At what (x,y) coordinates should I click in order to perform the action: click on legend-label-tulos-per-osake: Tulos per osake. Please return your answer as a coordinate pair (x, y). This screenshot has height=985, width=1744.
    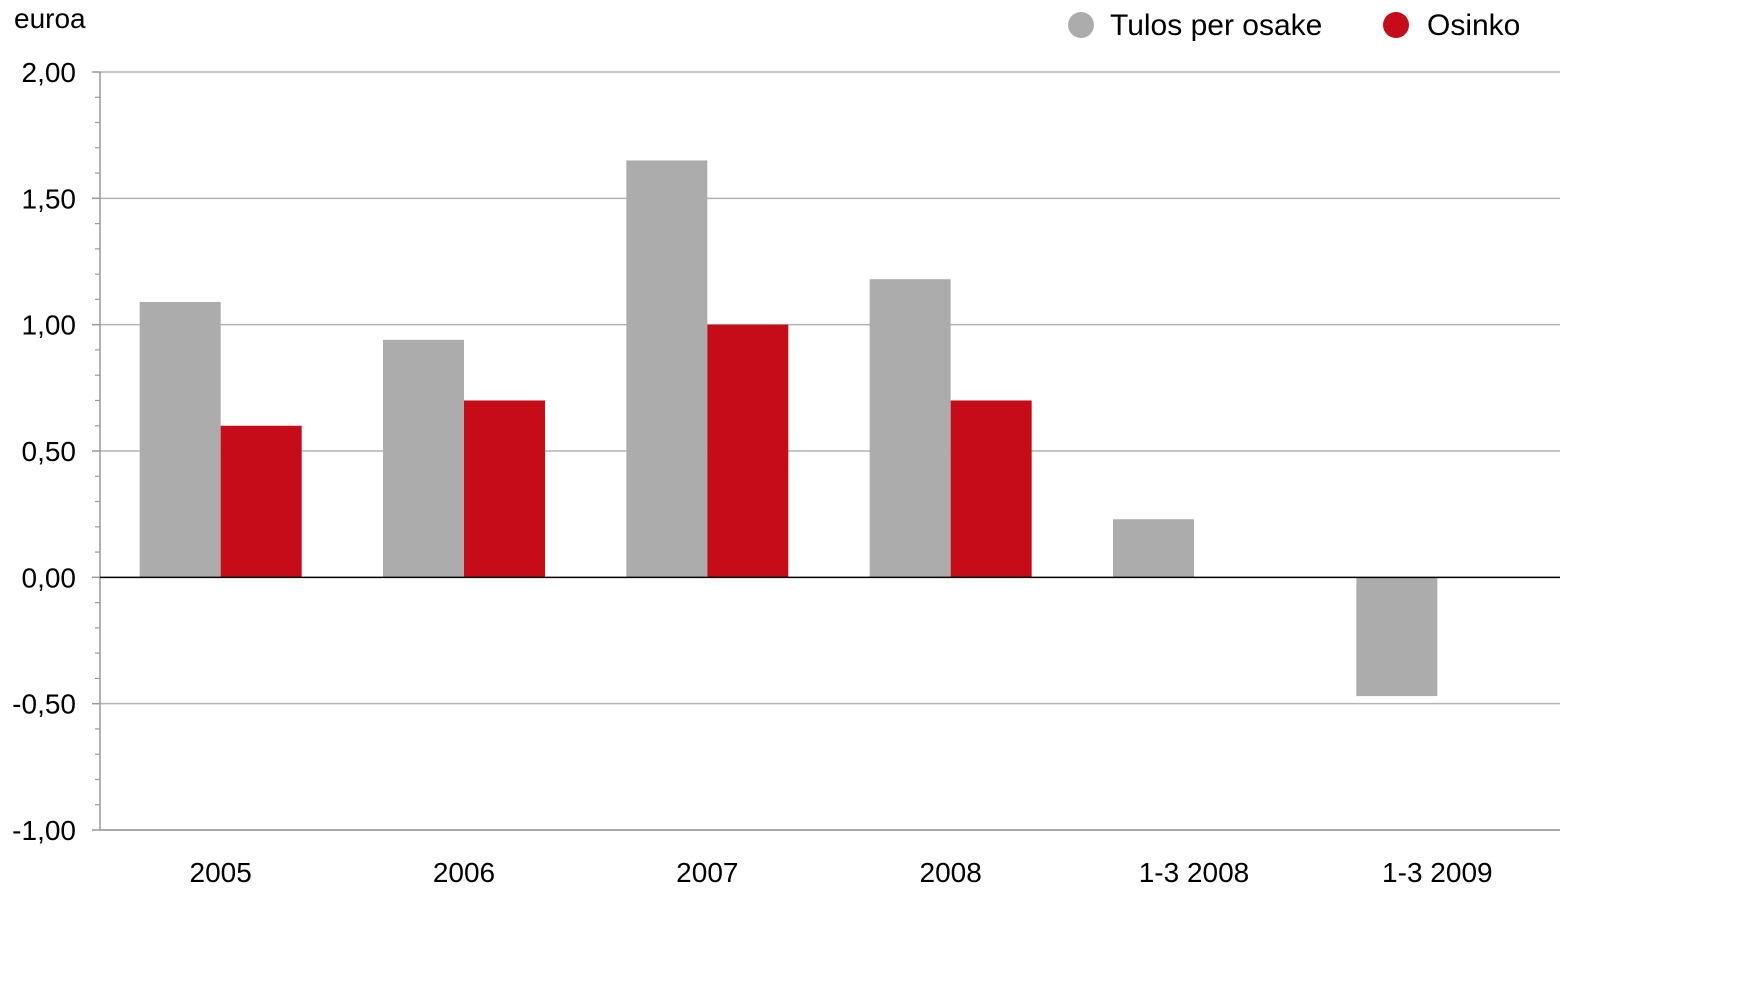
    Looking at the image, I should click on (1216, 25).